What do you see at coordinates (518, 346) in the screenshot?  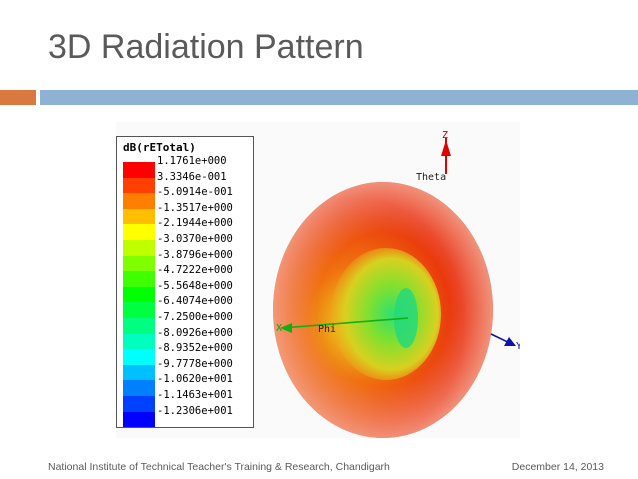 I see `y-axis-label: Y` at bounding box center [518, 346].